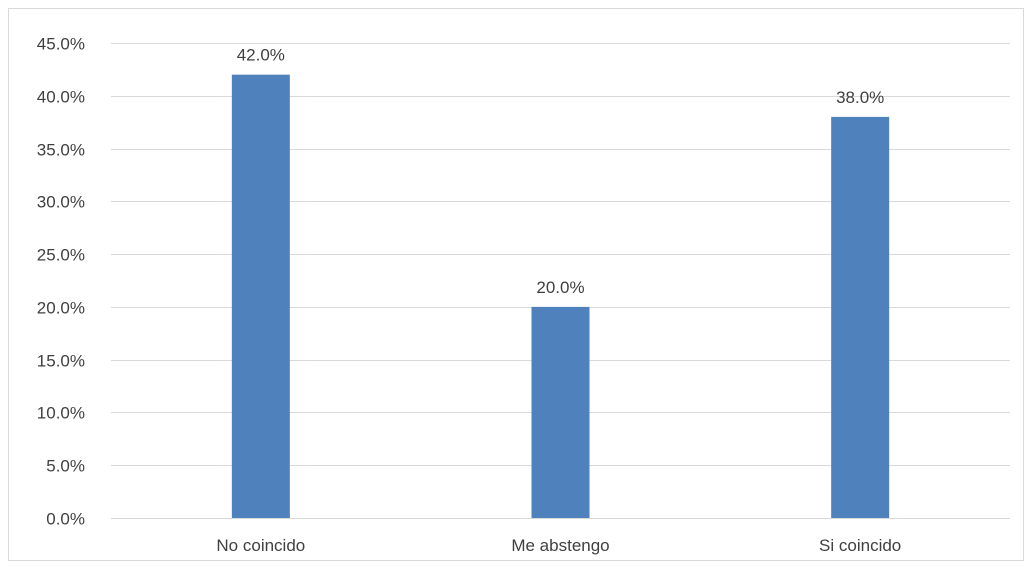  I want to click on y-tick-label: 0.0%, so click(65, 519).